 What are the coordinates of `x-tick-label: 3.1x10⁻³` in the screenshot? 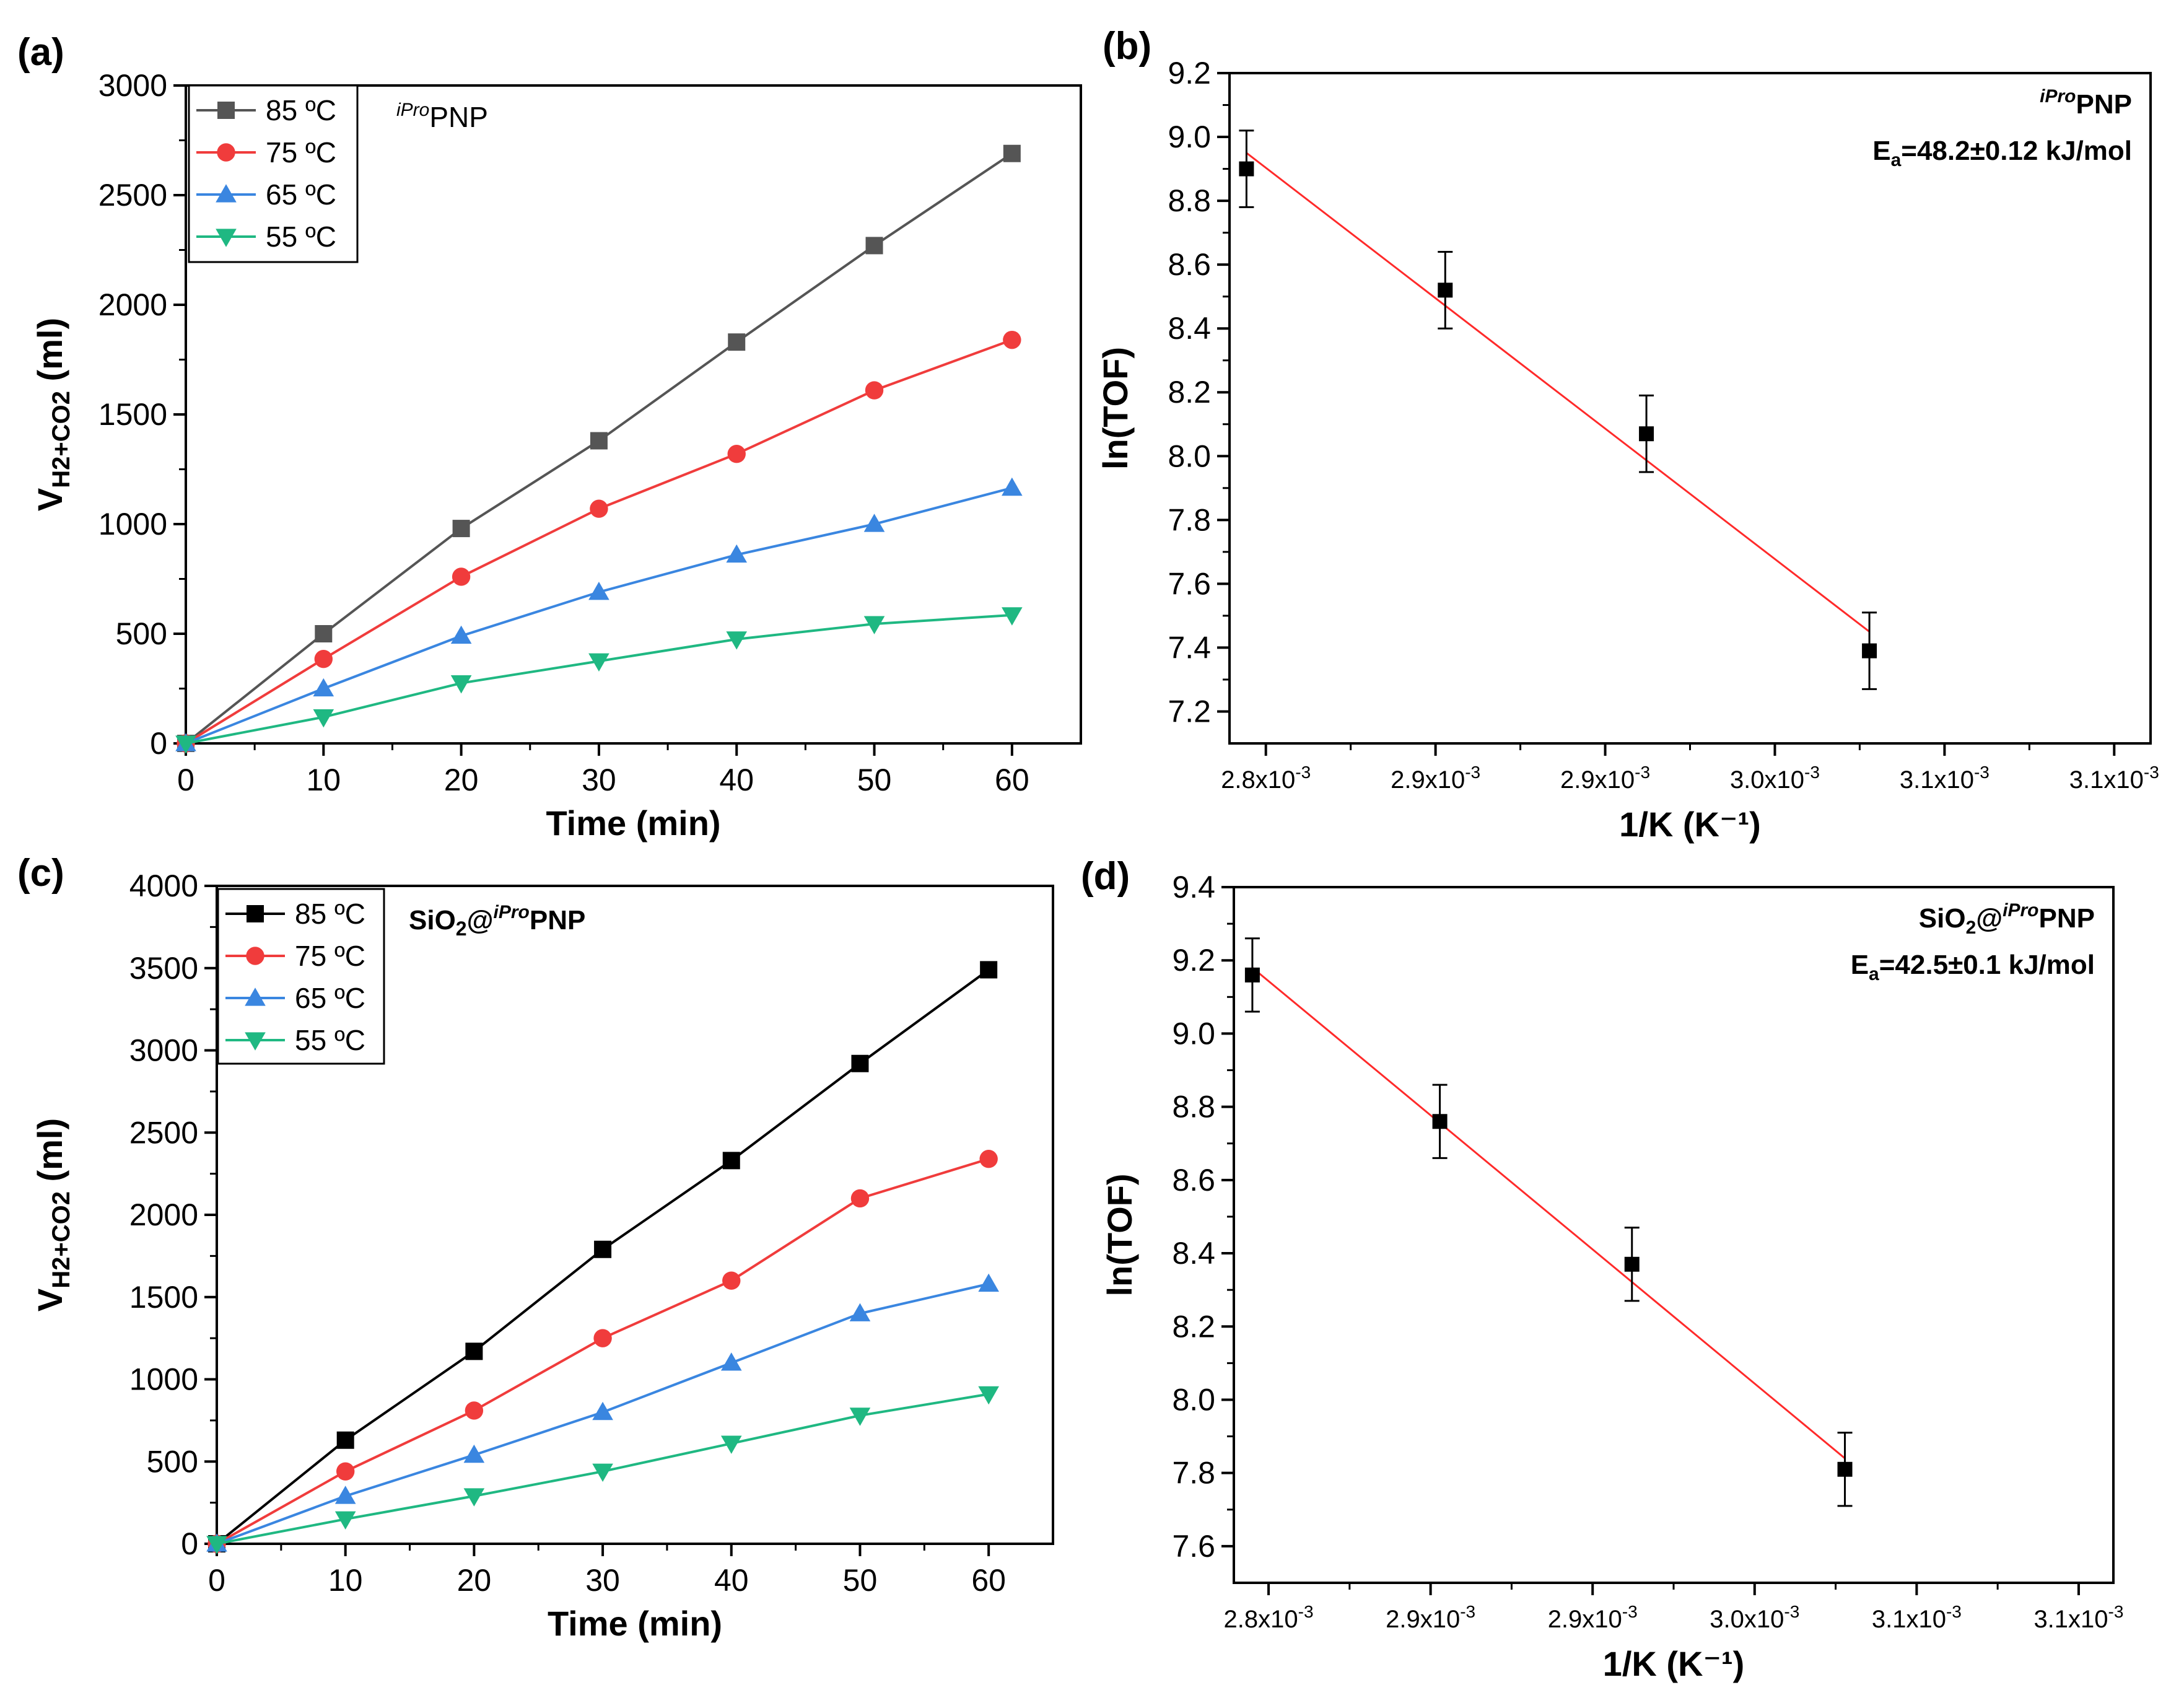 It's located at (1945, 778).